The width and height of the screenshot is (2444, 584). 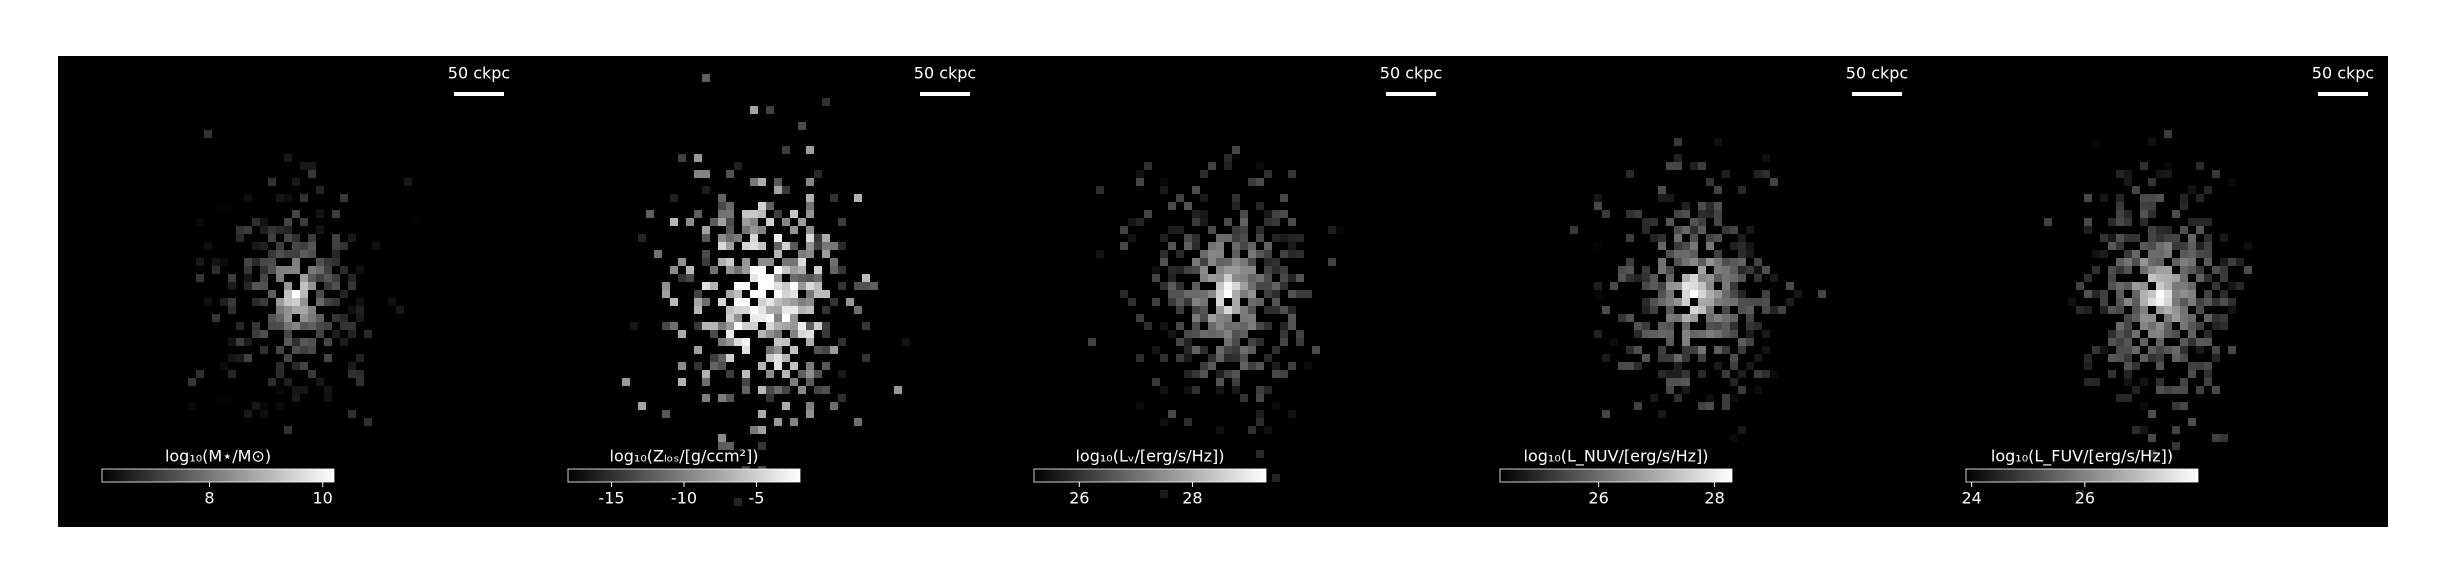 What do you see at coordinates (323, 498) in the screenshot?
I see `colorbar-tick-label: 10` at bounding box center [323, 498].